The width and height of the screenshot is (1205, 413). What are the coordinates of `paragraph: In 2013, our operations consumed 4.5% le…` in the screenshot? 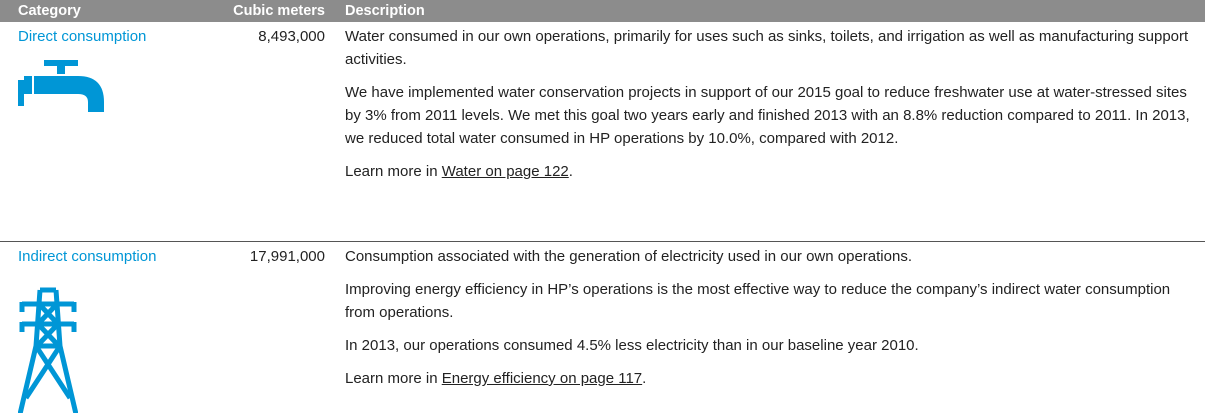 It's located at (632, 345).